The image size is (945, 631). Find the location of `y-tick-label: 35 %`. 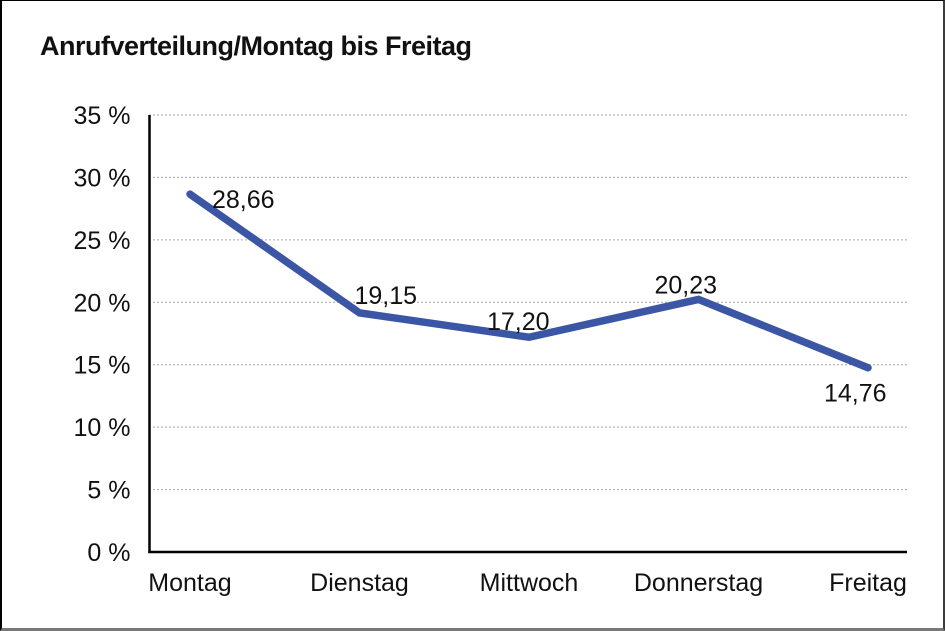

y-tick-label: 35 % is located at coordinates (102, 116).